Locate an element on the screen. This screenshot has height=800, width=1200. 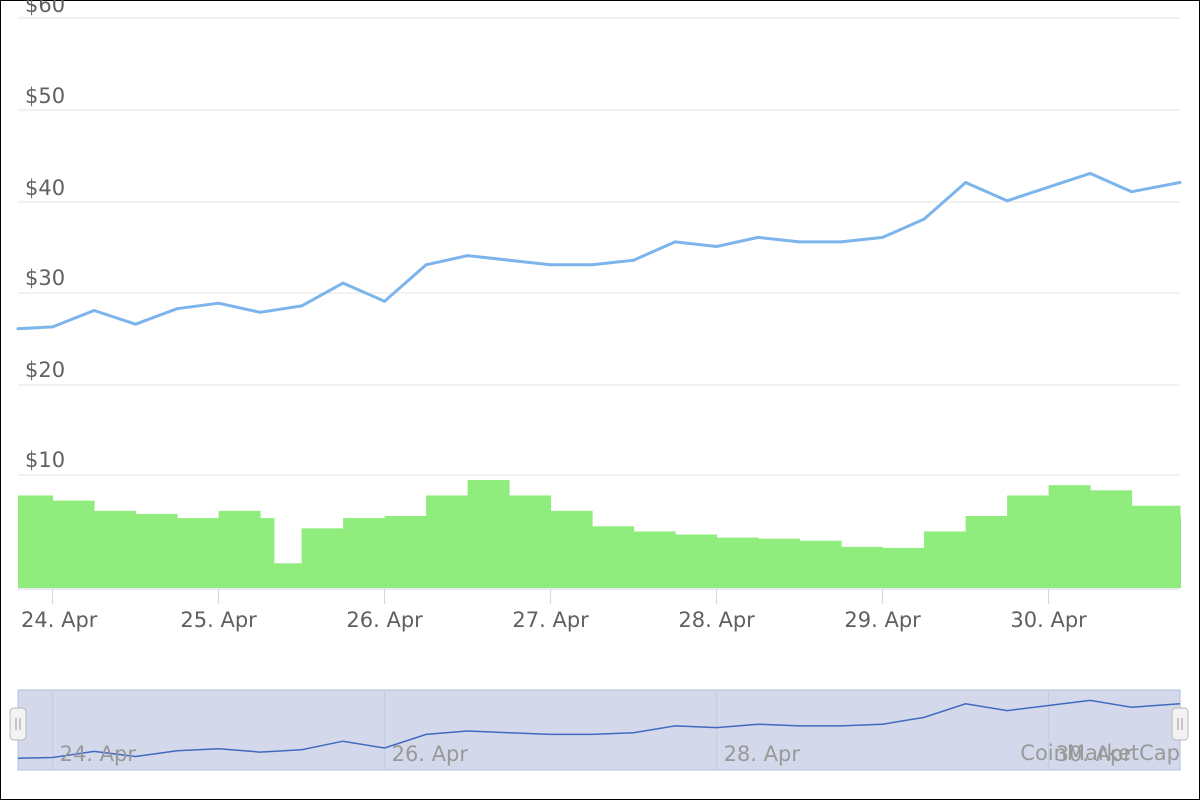
navigator-axis: 24. Apr 26. Apr 28. Apr 30. Apr is located at coordinates (596, 754).